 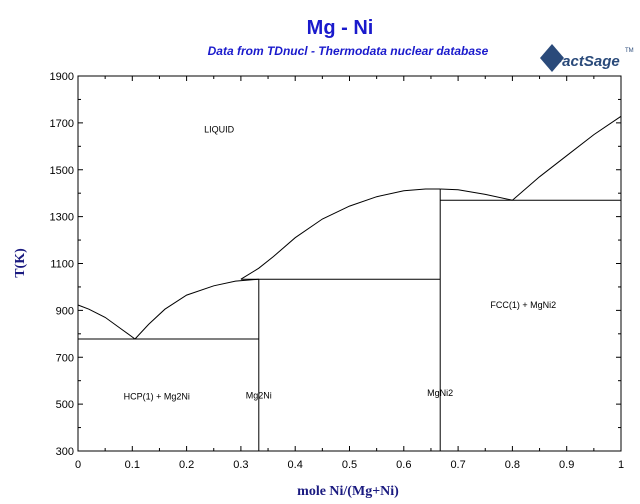 What do you see at coordinates (186, 465) in the screenshot?
I see `x-tick-label: 0.2` at bounding box center [186, 465].